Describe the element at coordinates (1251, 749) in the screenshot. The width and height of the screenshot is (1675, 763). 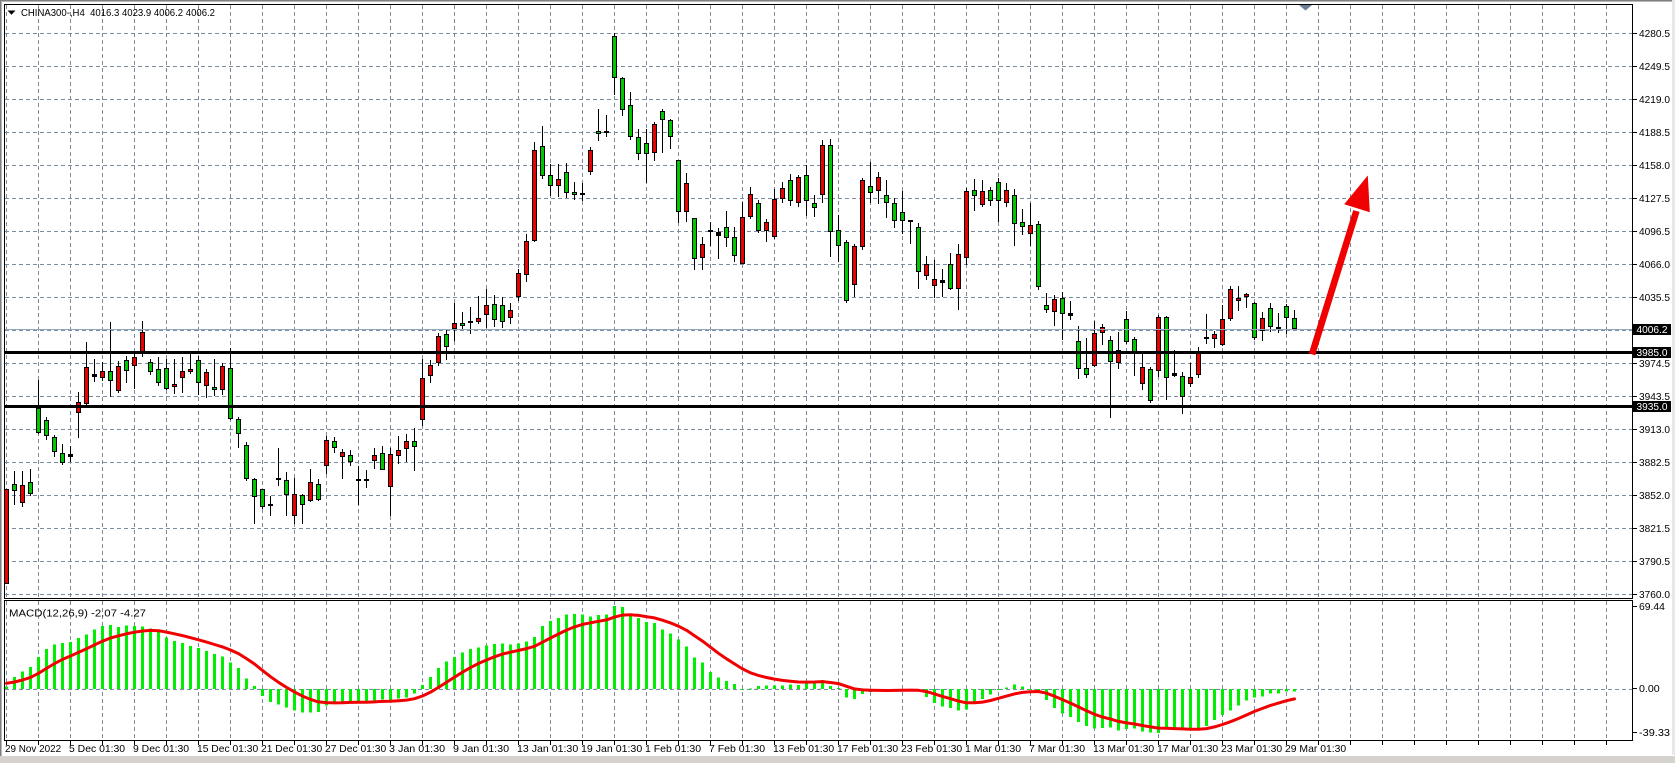
I see `svg-text: 23 Mar 01:30` at that location.